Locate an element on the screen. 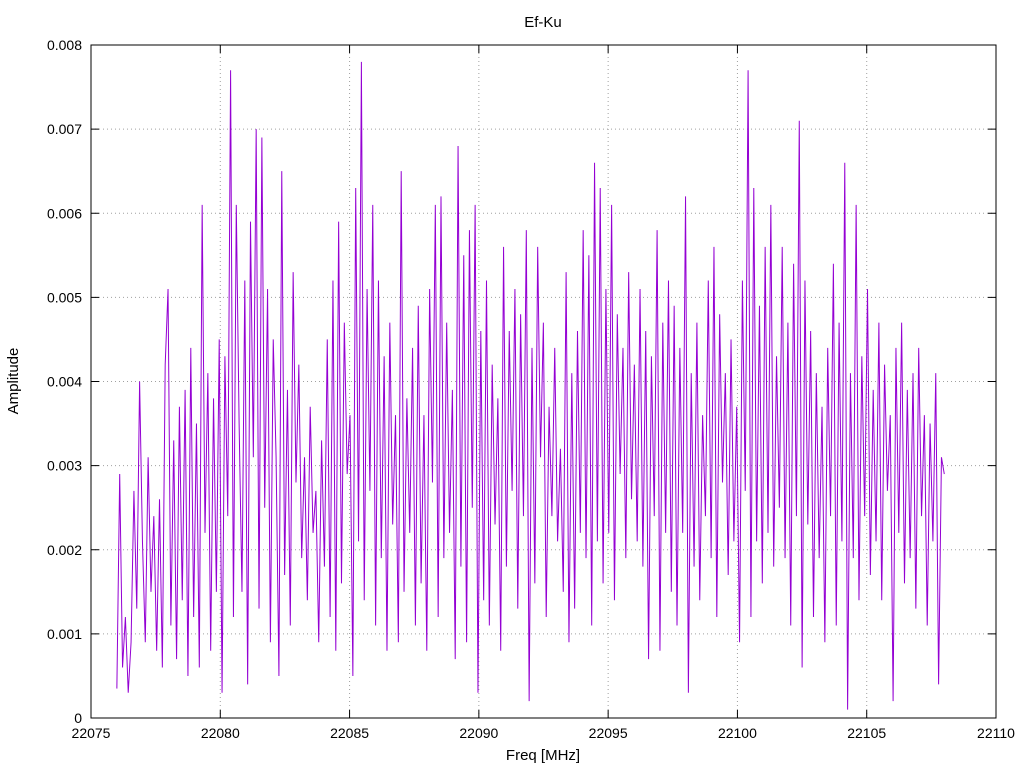  x-tick-label: 22095 is located at coordinates (608, 733).